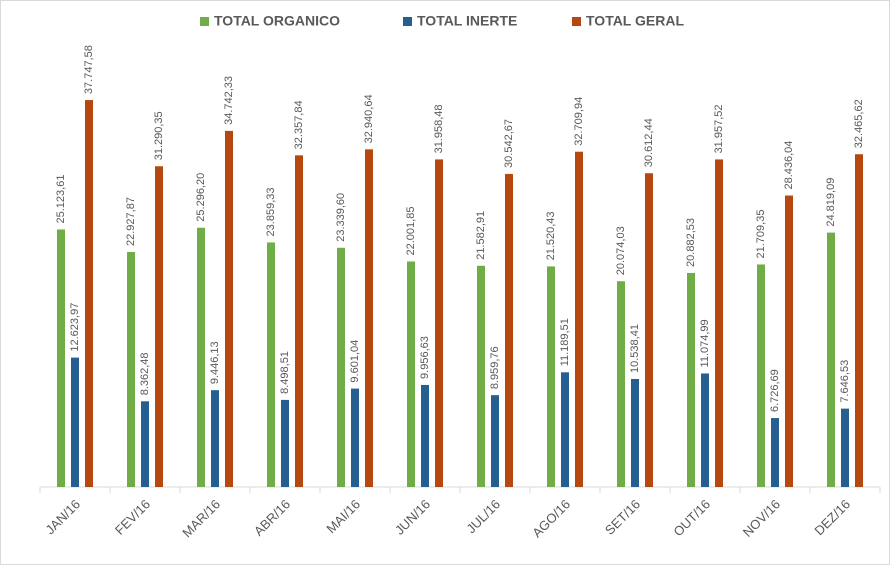 This screenshot has width=890, height=565. Describe the element at coordinates (789, 165) in the screenshot. I see `data-label: 28.436,04` at that location.